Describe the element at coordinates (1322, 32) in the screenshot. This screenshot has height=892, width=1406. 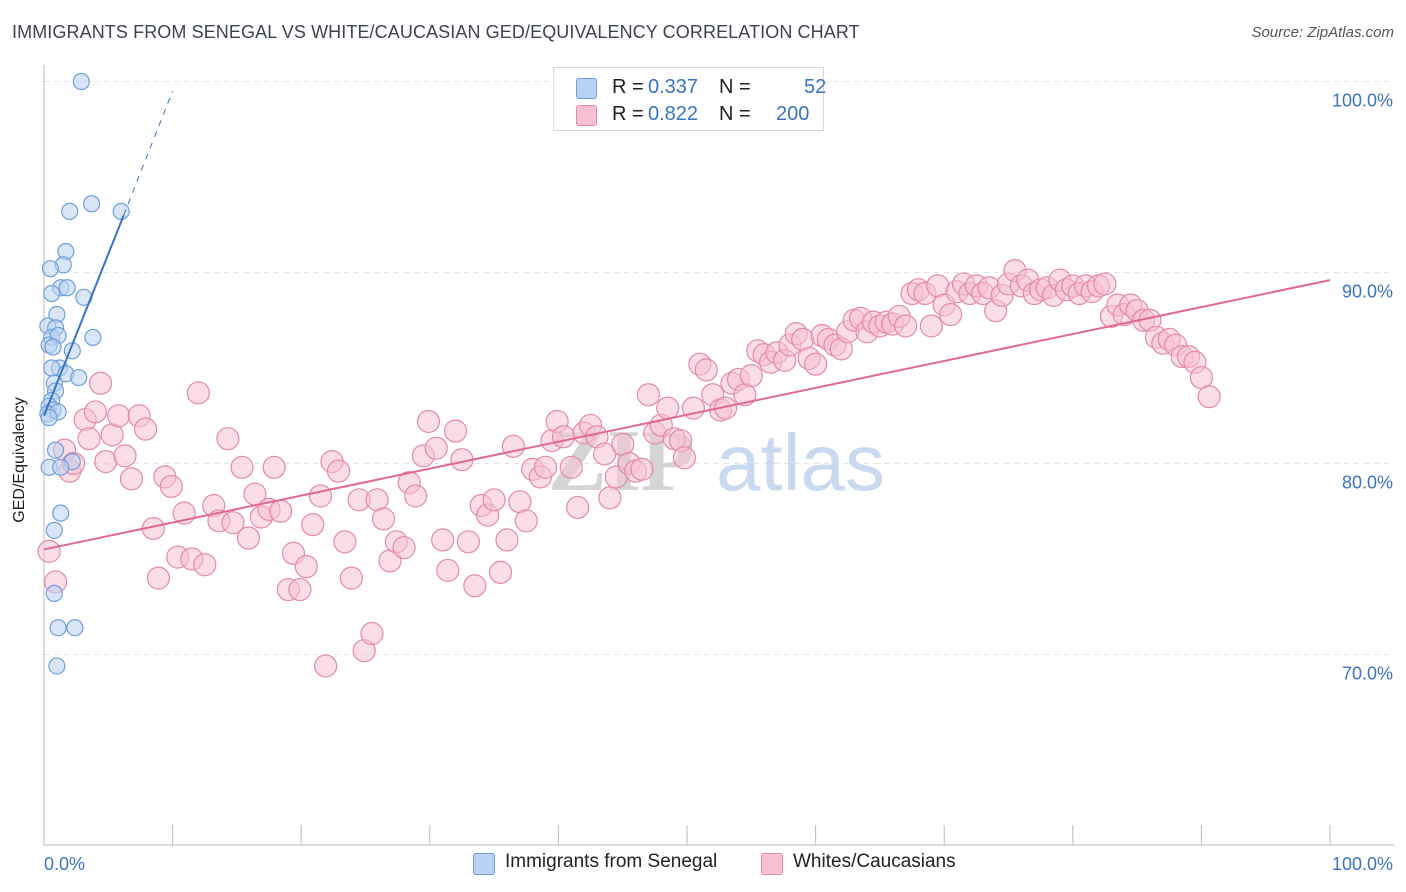
I see `source-label: Source: ZipAtlas.com` at that location.